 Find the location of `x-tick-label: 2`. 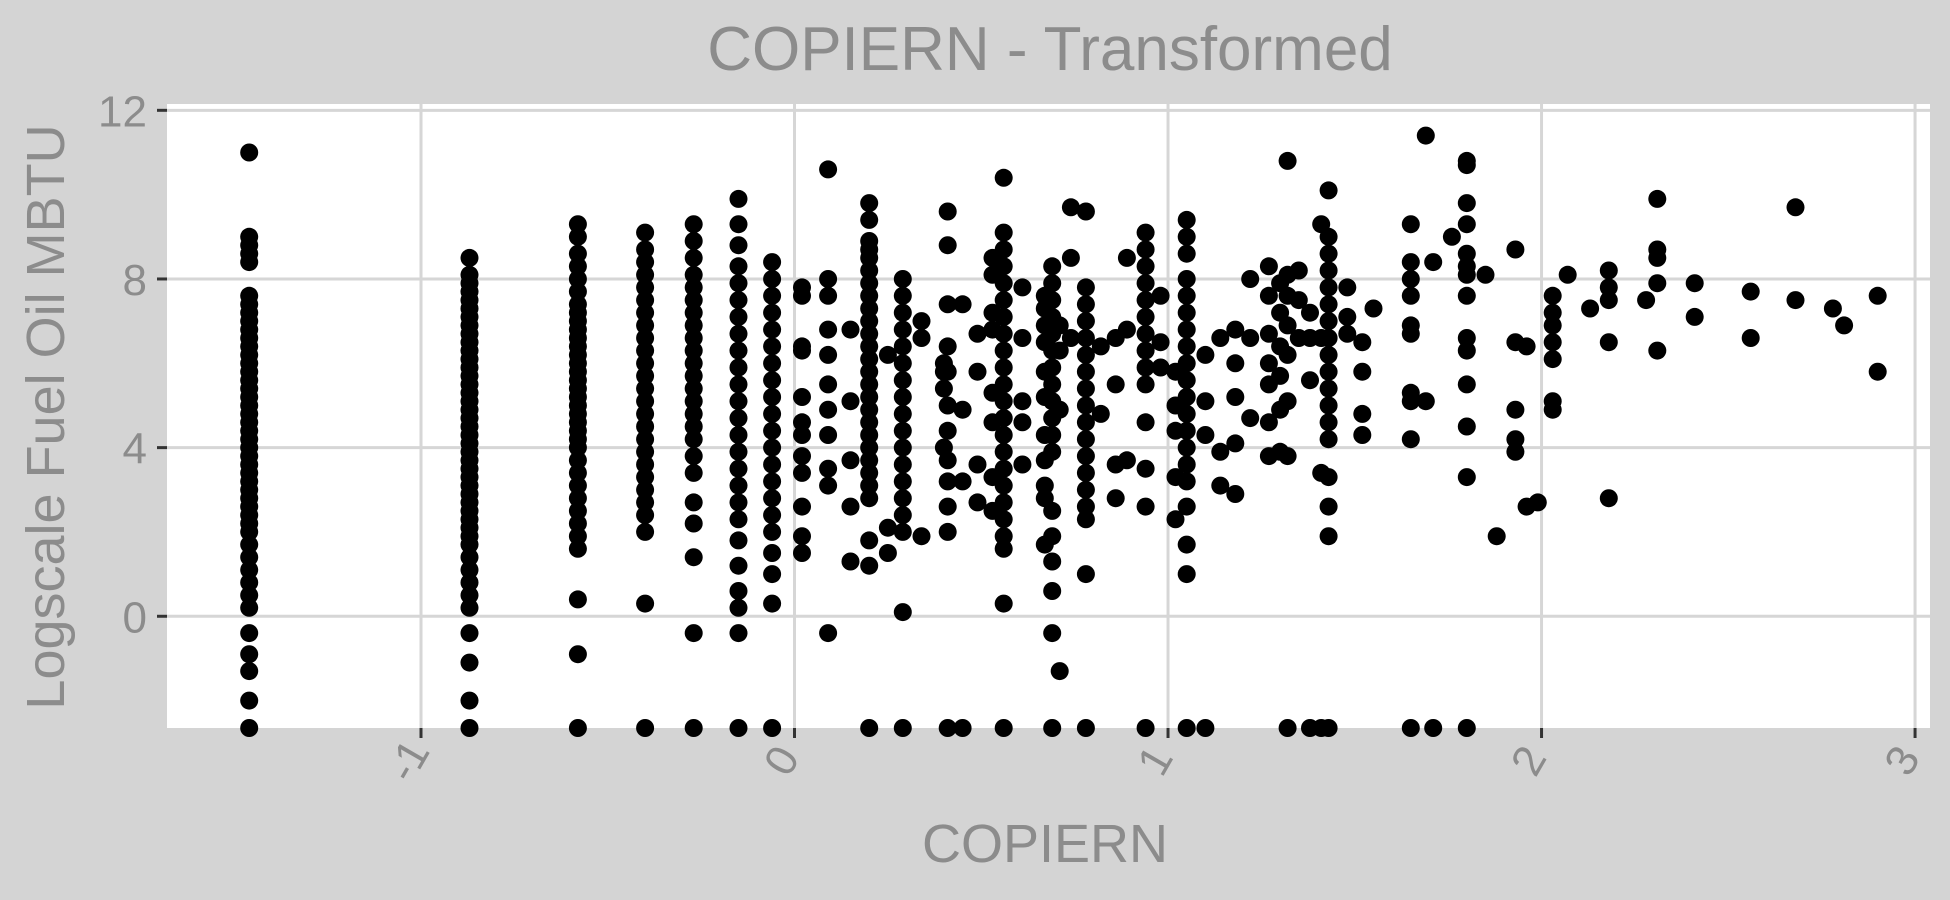

x-tick-label: 2 is located at coordinates (1529, 761).